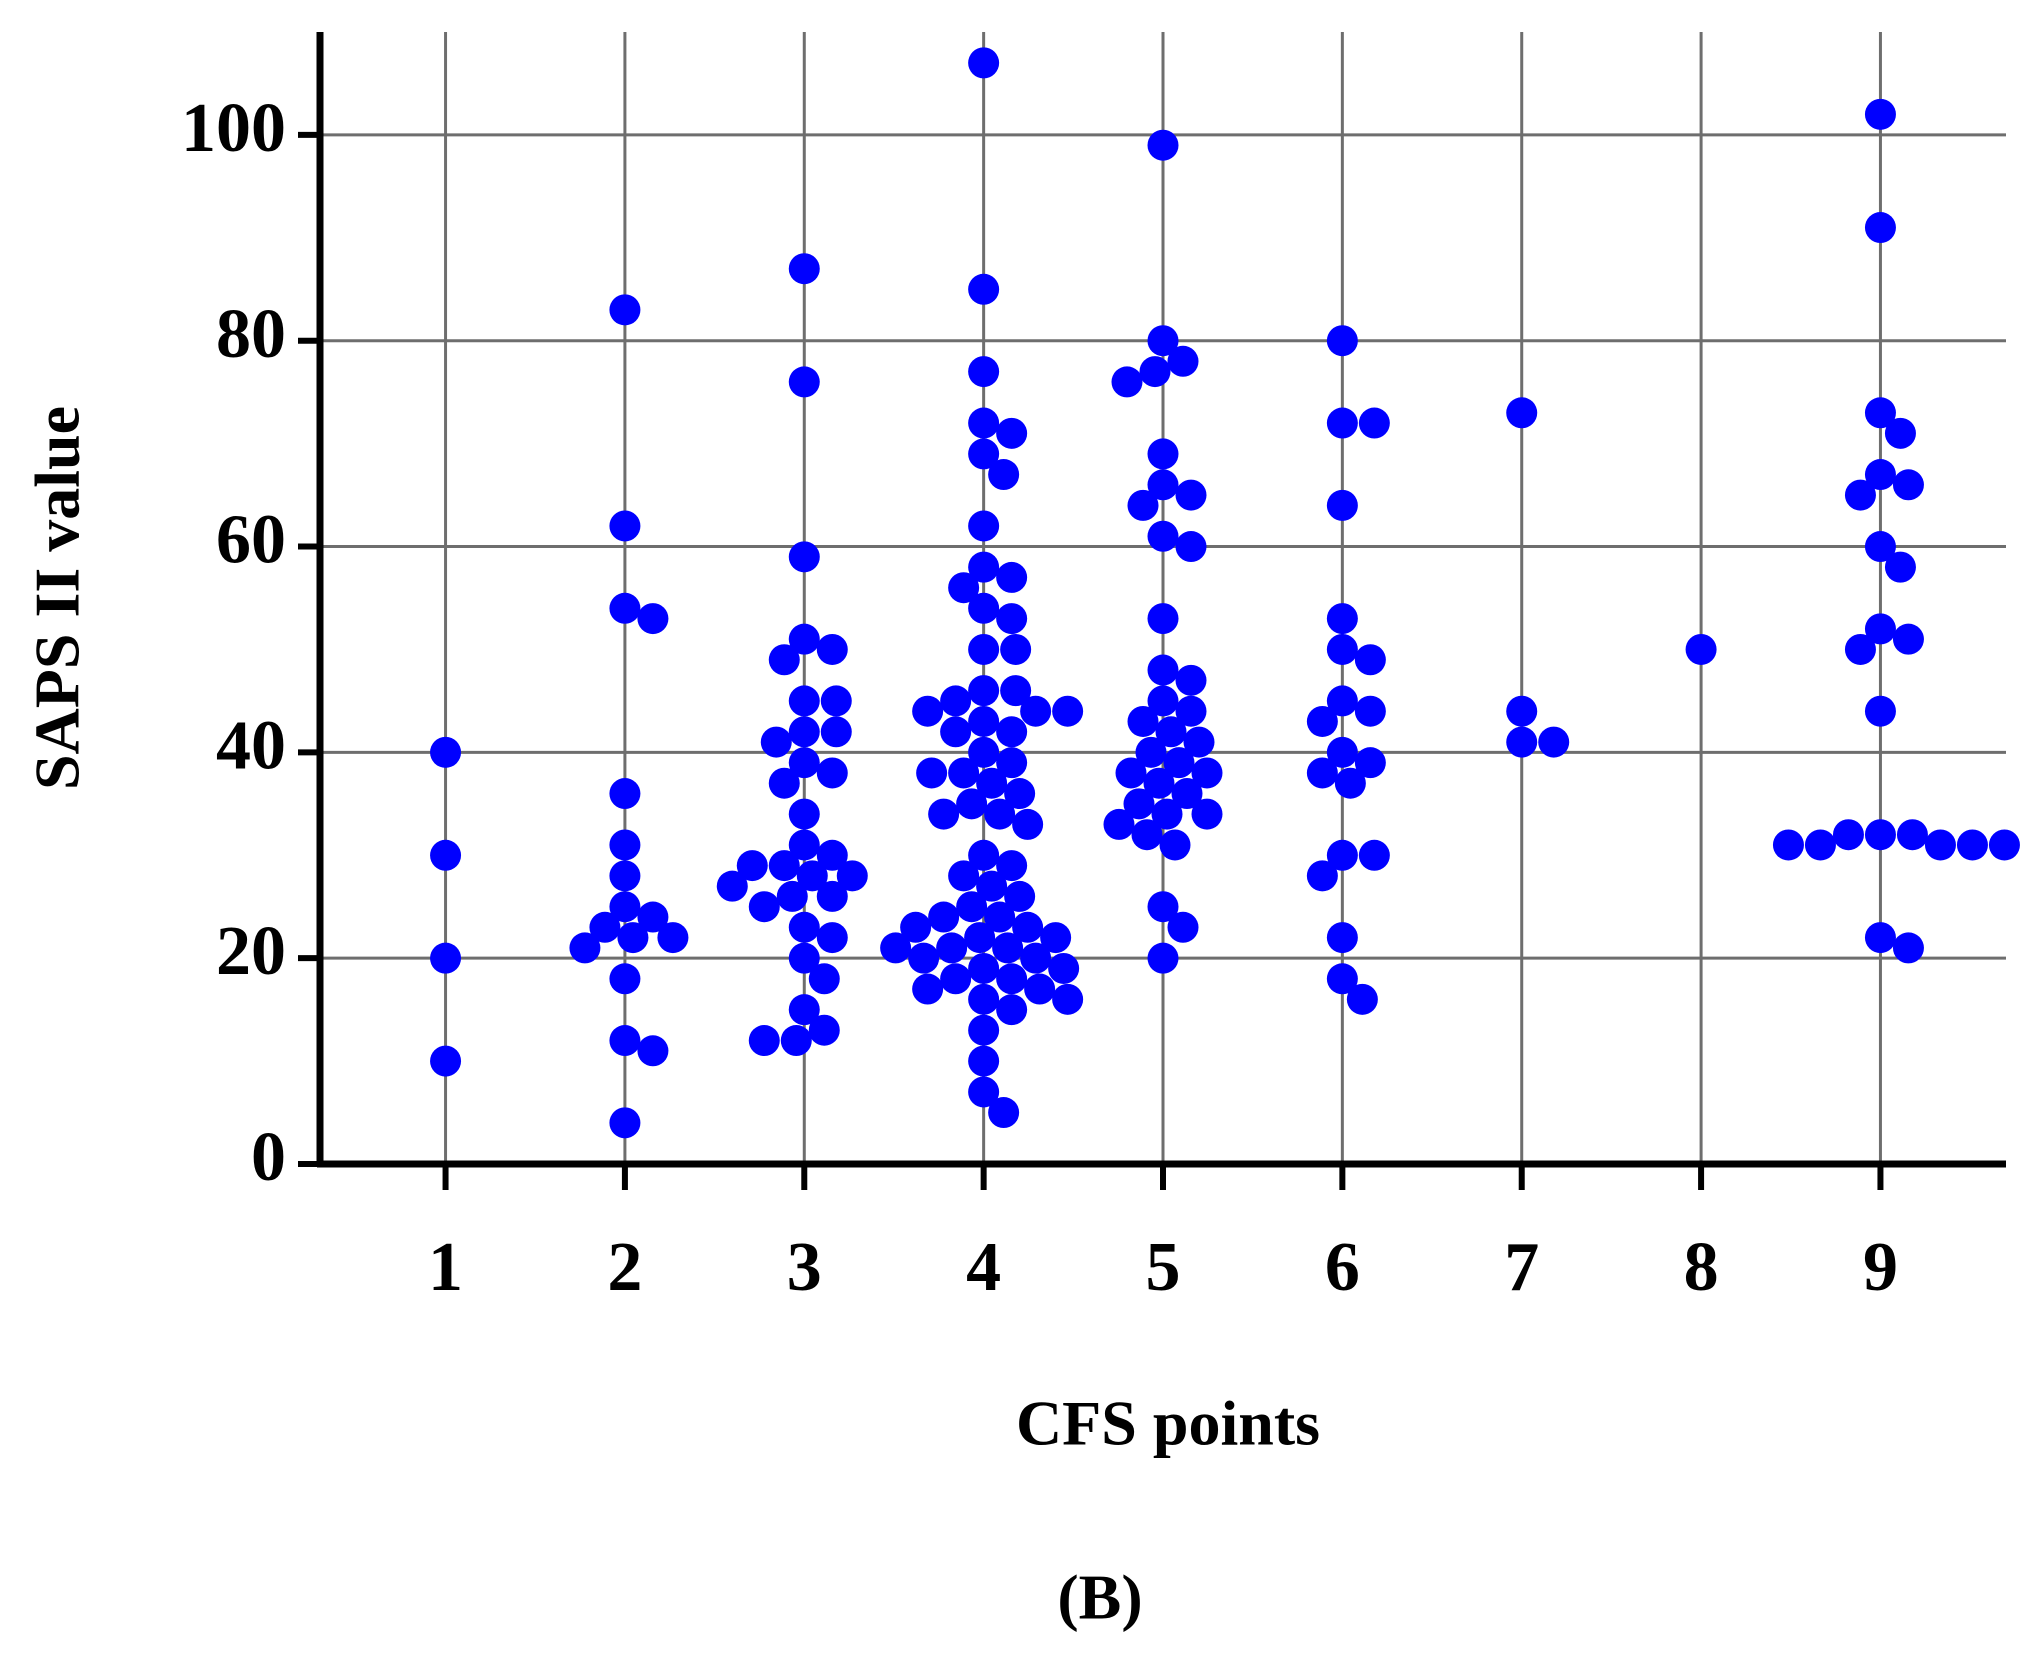 This screenshot has width=2032, height=1676. What do you see at coordinates (1521, 1267) in the screenshot?
I see `x-tick-label: 7` at bounding box center [1521, 1267].